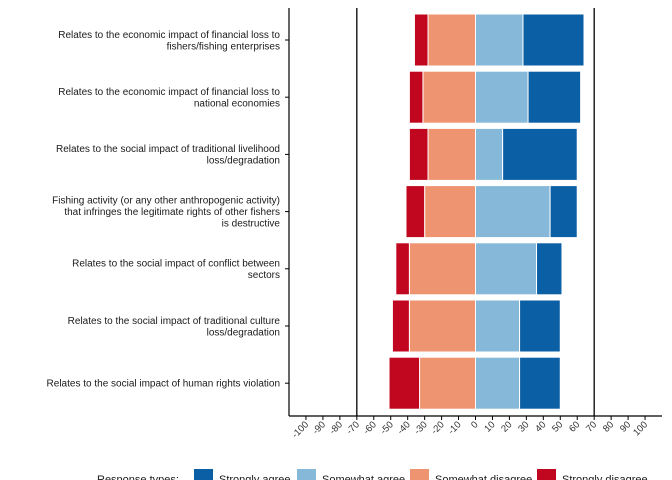 This screenshot has height=480, width=672. Describe the element at coordinates (591, 426) in the screenshot. I see `x-tick-label-70: 70` at that location.